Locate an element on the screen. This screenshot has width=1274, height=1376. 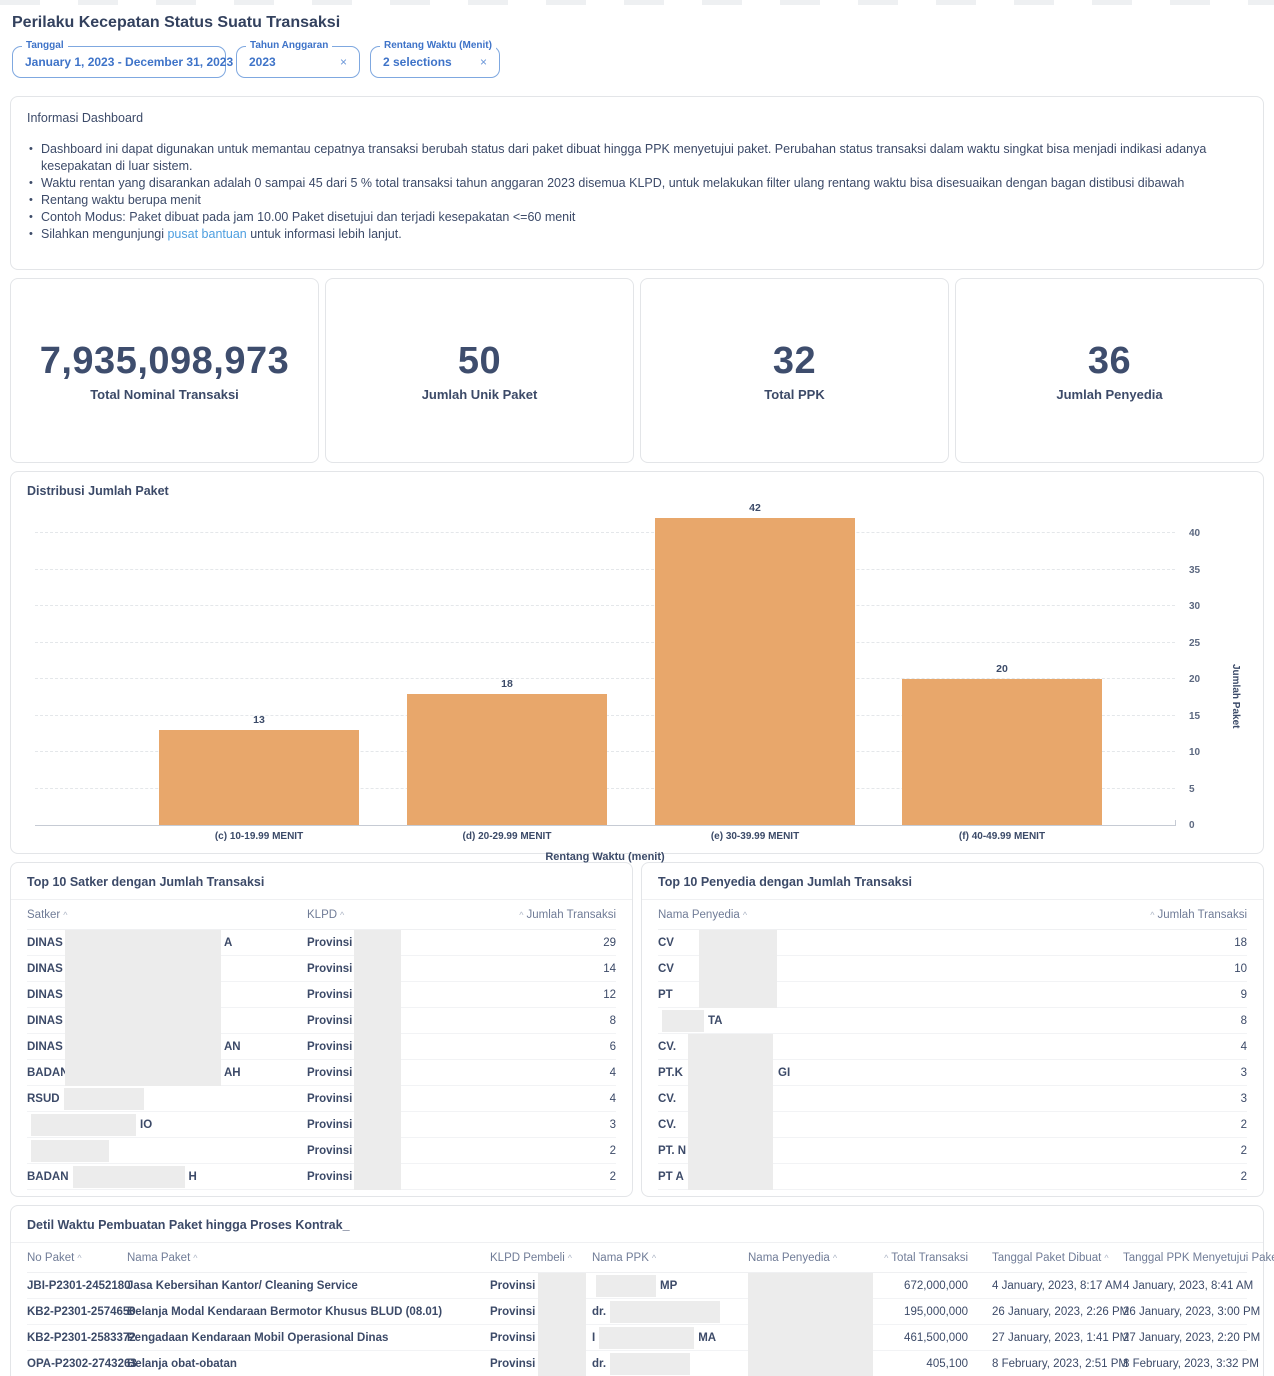
col-header-7: Tanggal Paket Dibuat ^ is located at coordinates (1050, 1257).